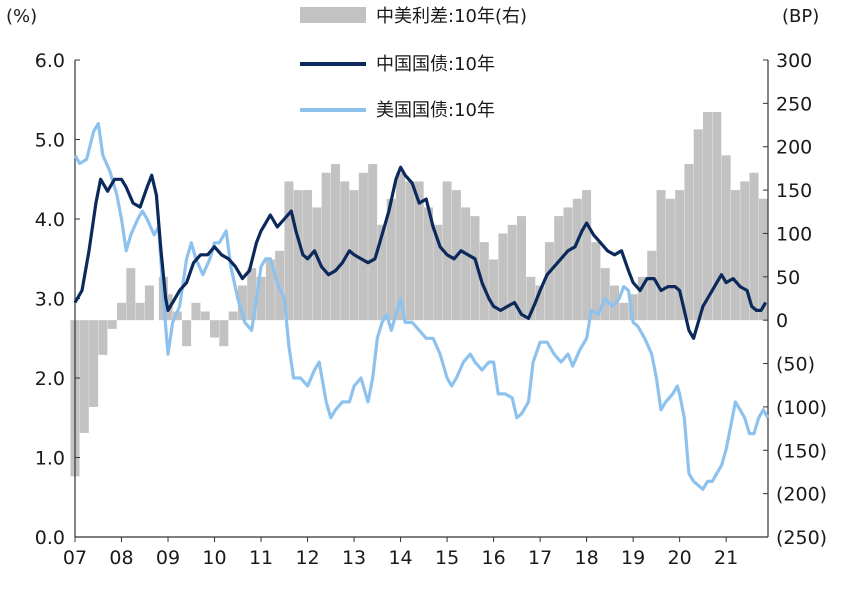 The image size is (865, 592). I want to click on x-tick-label: 18, so click(587, 558).